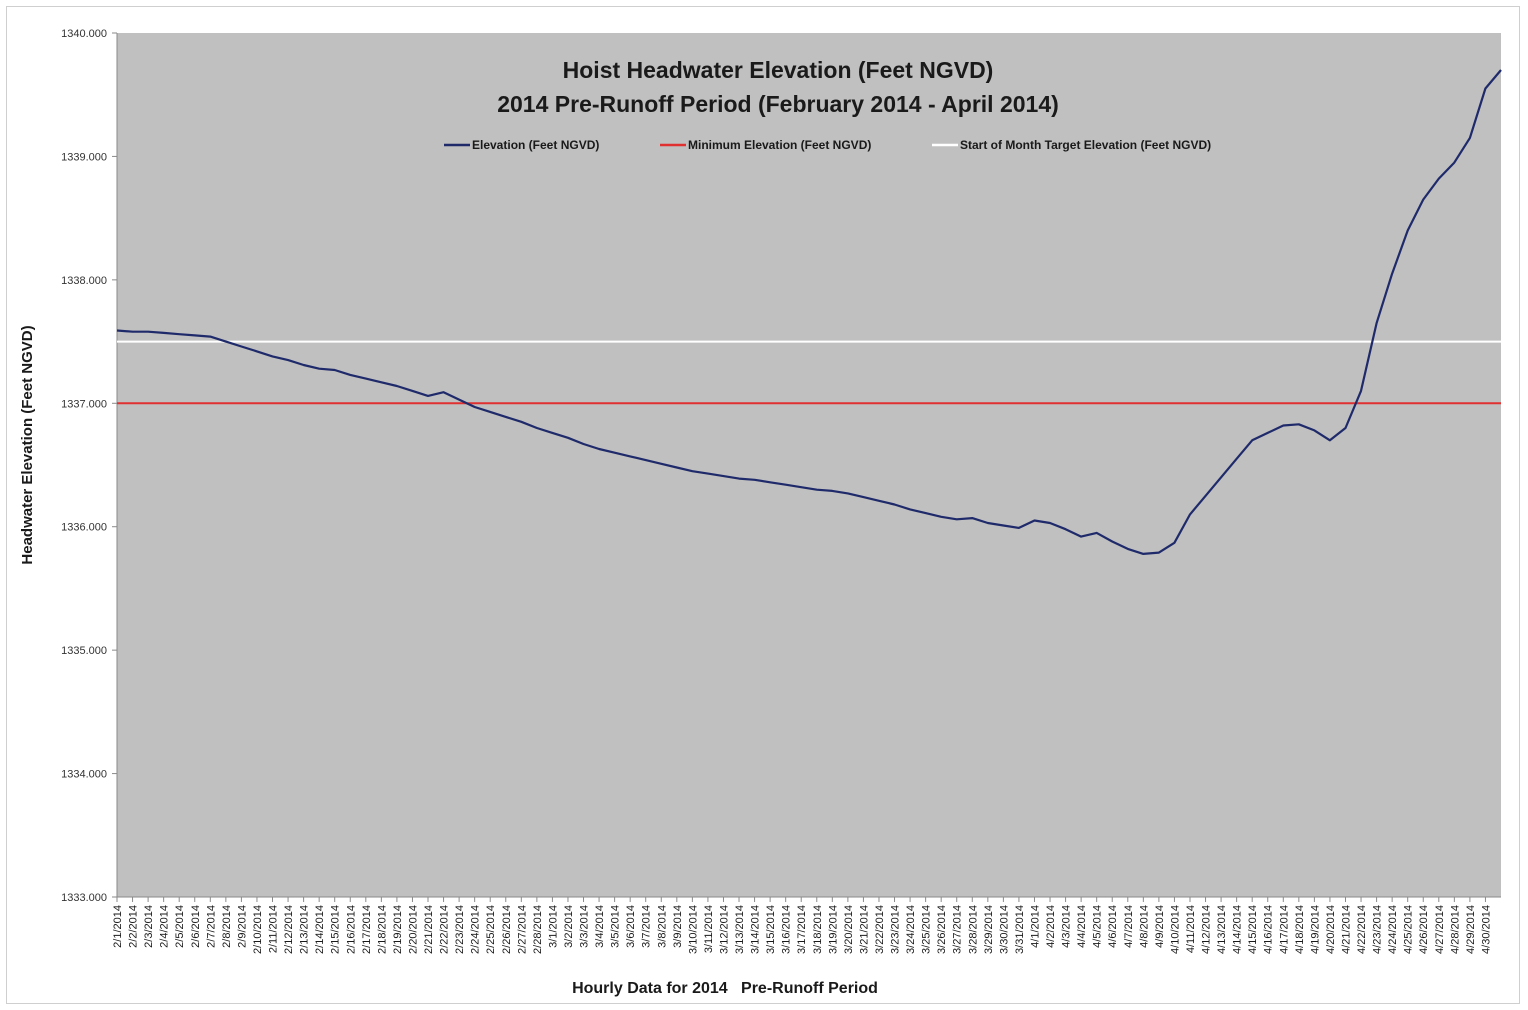 The width and height of the screenshot is (1528, 1010). Describe the element at coordinates (787, 929) in the screenshot. I see `x-tick-label: 3/16/2014` at that location.